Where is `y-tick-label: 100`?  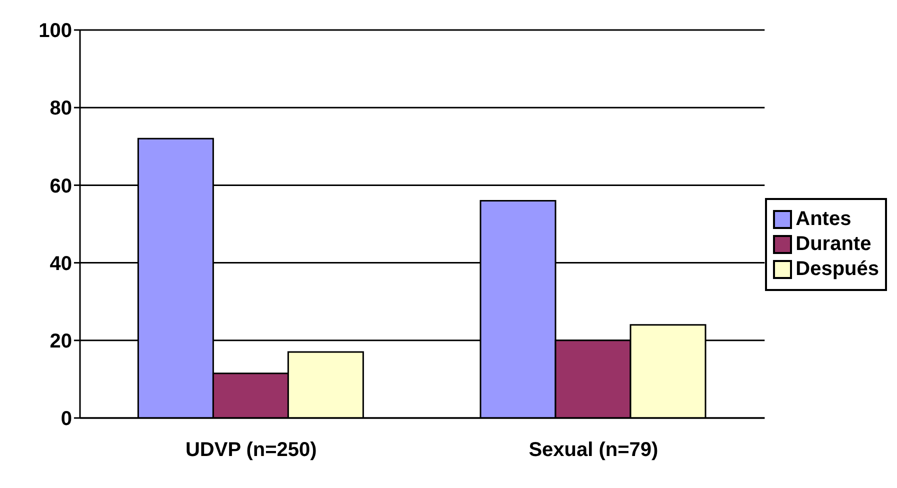 y-tick-label: 100 is located at coordinates (55, 31).